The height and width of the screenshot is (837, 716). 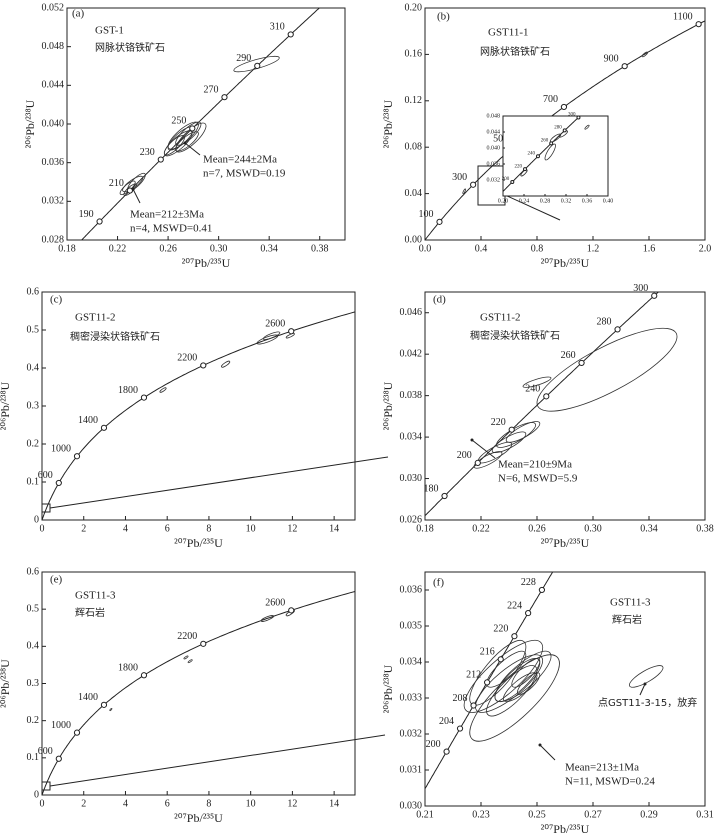 I want to click on annotation: n=4, MSWD=0.41, so click(x=171, y=229).